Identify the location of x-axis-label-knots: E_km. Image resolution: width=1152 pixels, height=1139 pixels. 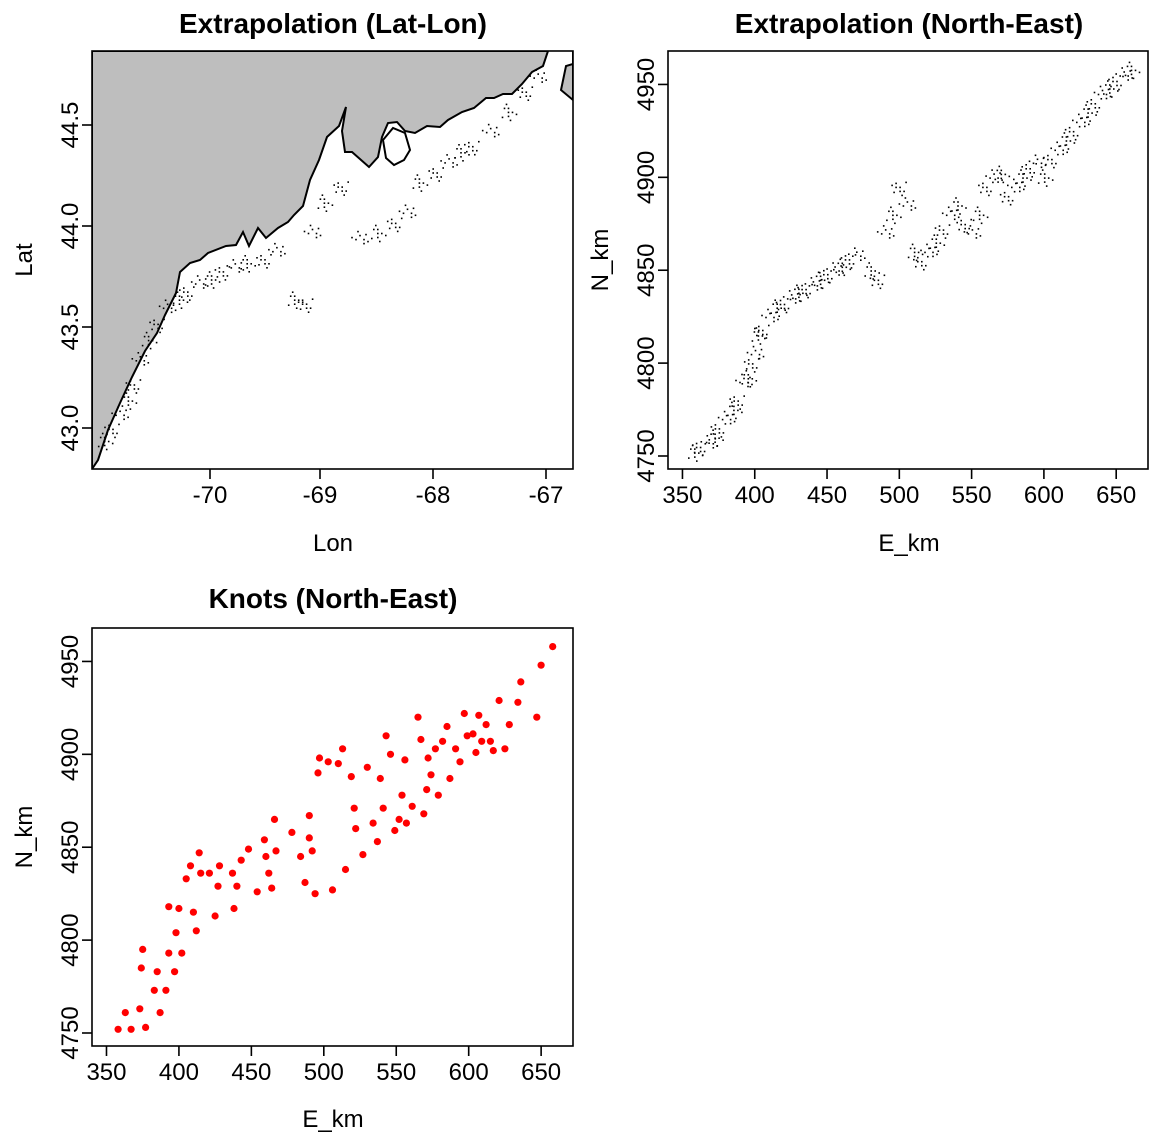
(332, 1119).